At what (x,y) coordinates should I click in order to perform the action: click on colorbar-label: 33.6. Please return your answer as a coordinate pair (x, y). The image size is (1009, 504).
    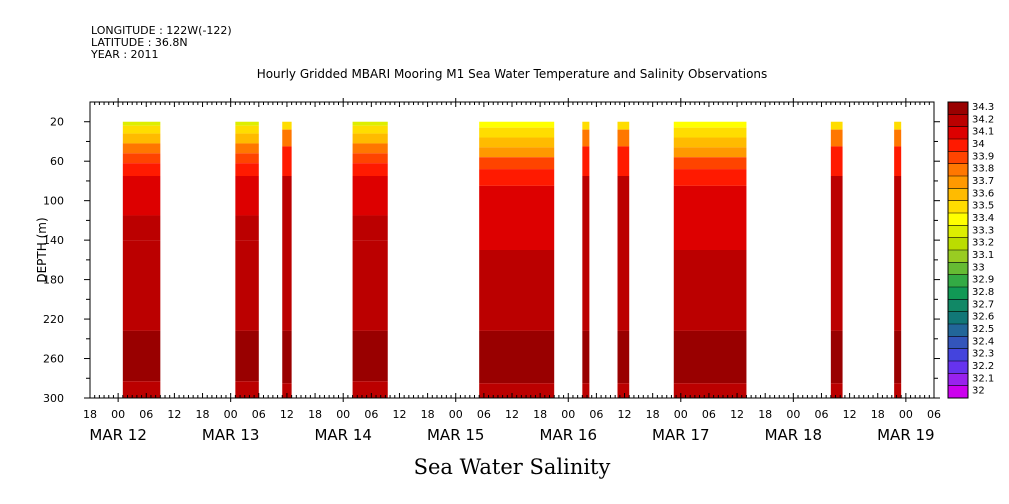
    Looking at the image, I should click on (983, 193).